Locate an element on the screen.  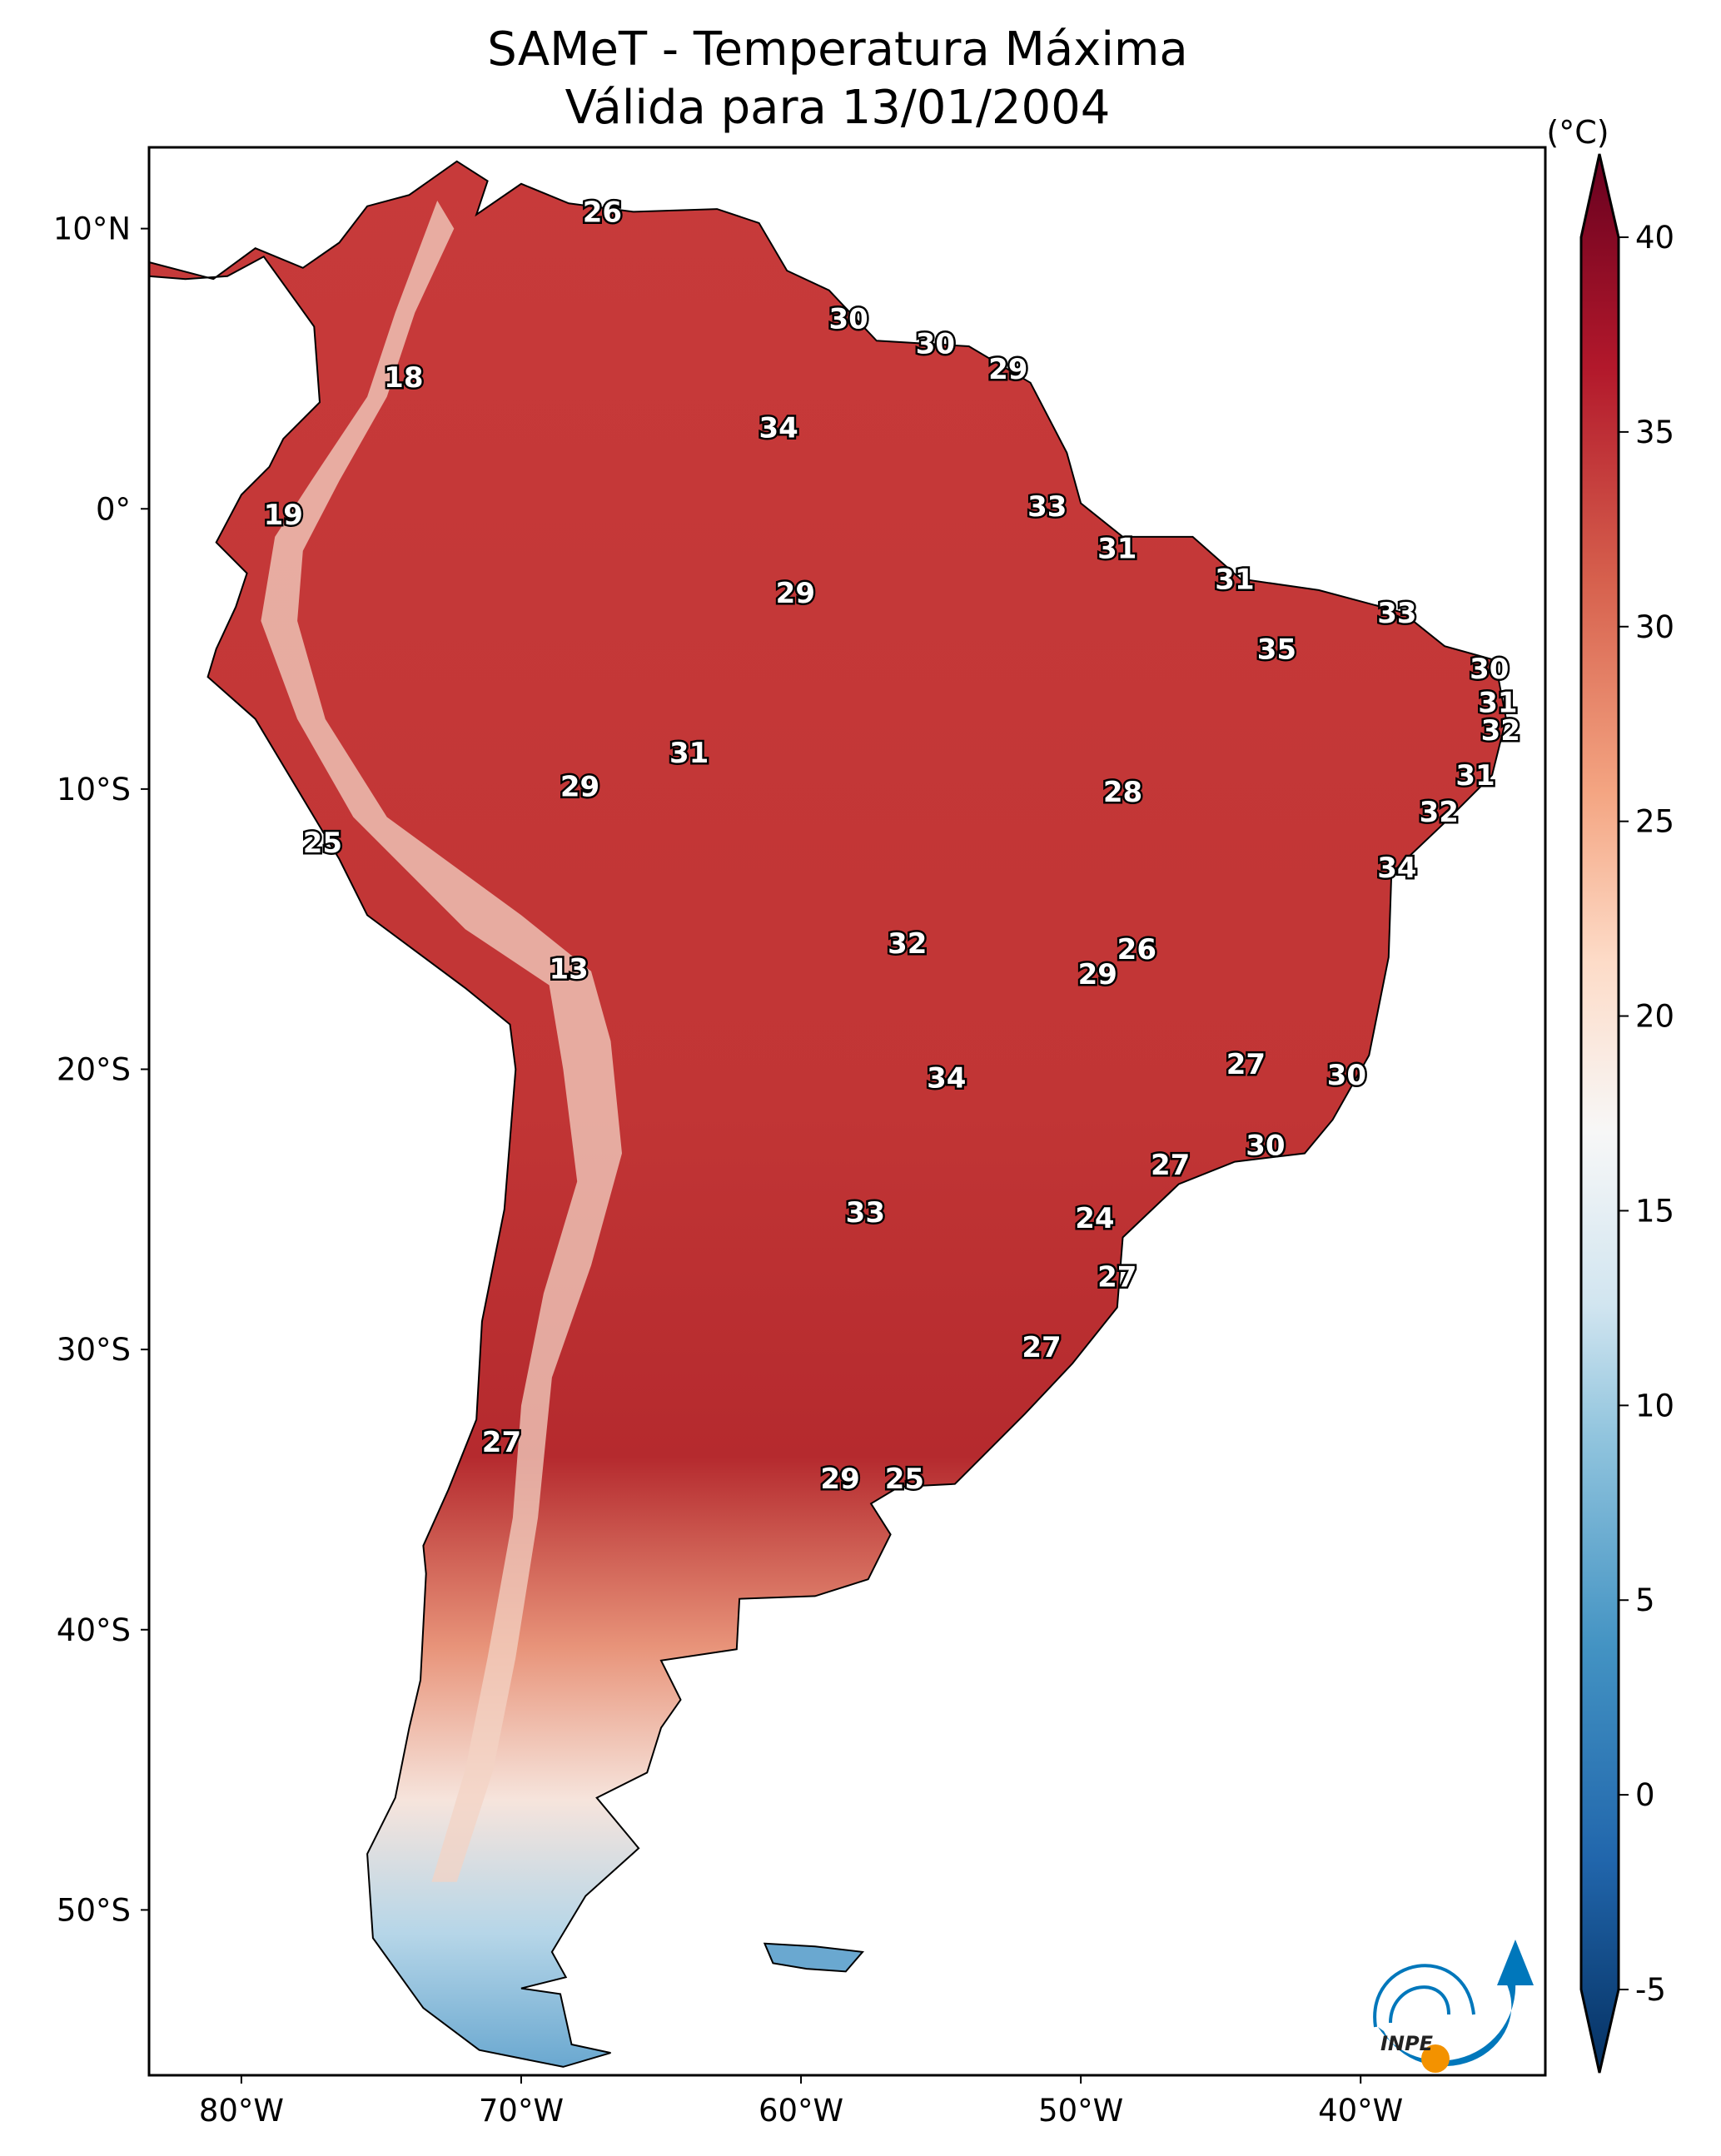
colorbar-tick-label: 10 is located at coordinates (1655, 1405).